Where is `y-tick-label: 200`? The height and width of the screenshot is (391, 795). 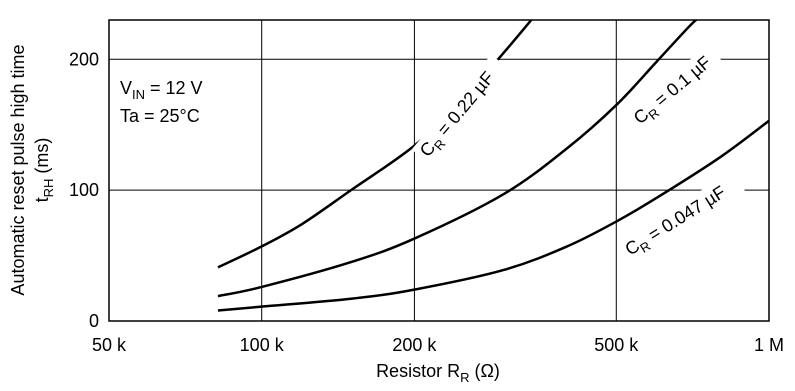 y-tick-label: 200 is located at coordinates (84, 59).